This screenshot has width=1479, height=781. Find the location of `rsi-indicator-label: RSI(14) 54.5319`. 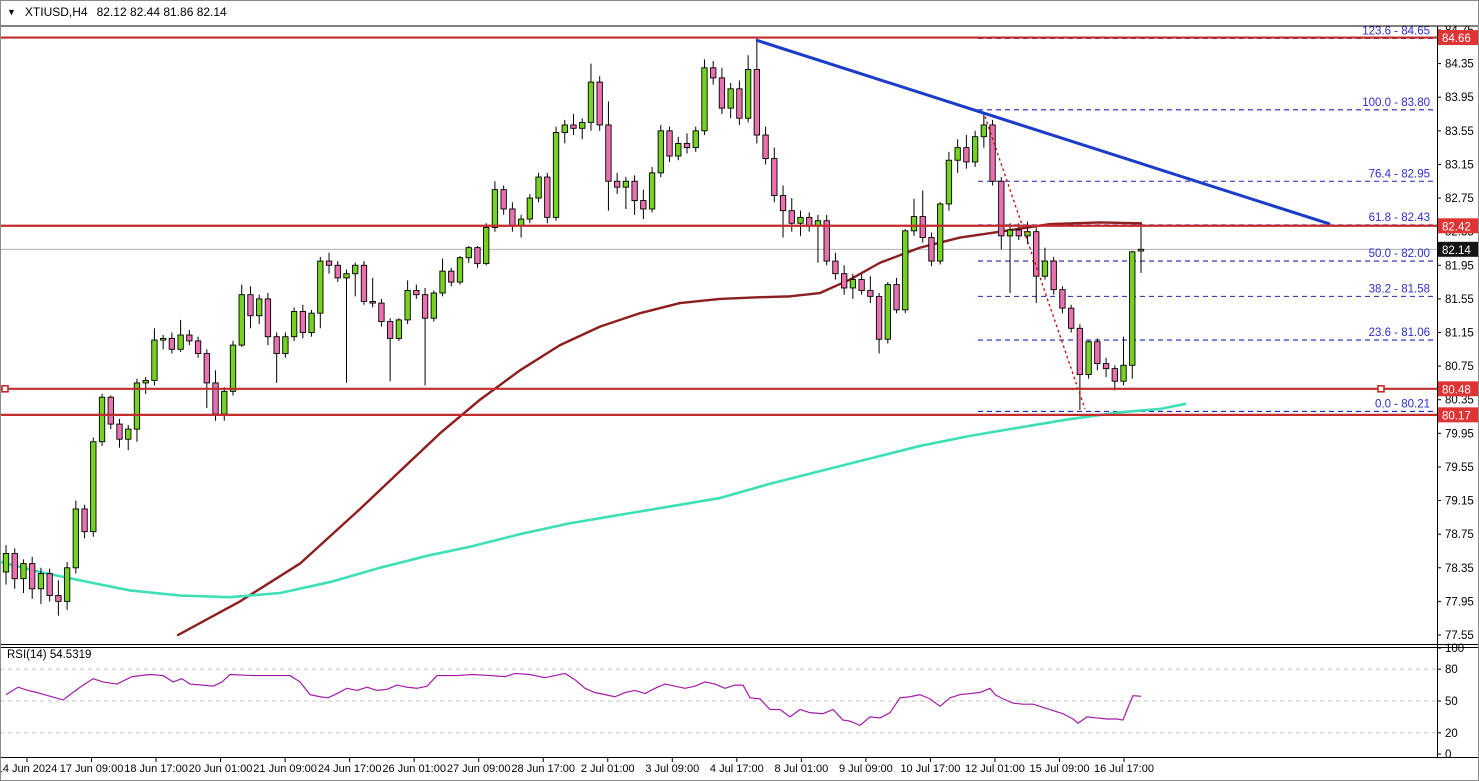

rsi-indicator-label: RSI(14) 54.5319 is located at coordinates (49, 655).